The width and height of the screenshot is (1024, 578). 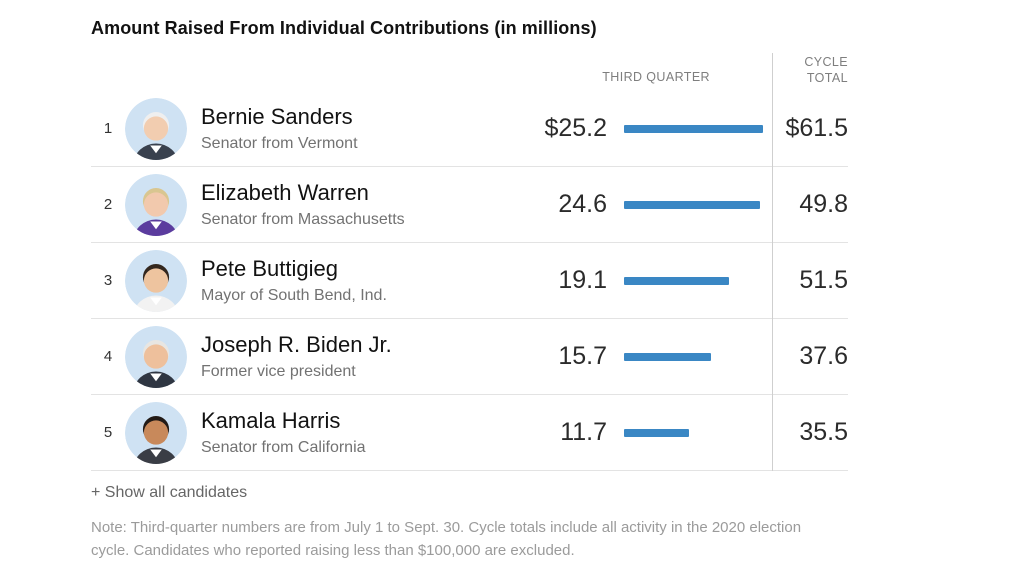 I want to click on rank-label: 2, so click(x=108, y=204).